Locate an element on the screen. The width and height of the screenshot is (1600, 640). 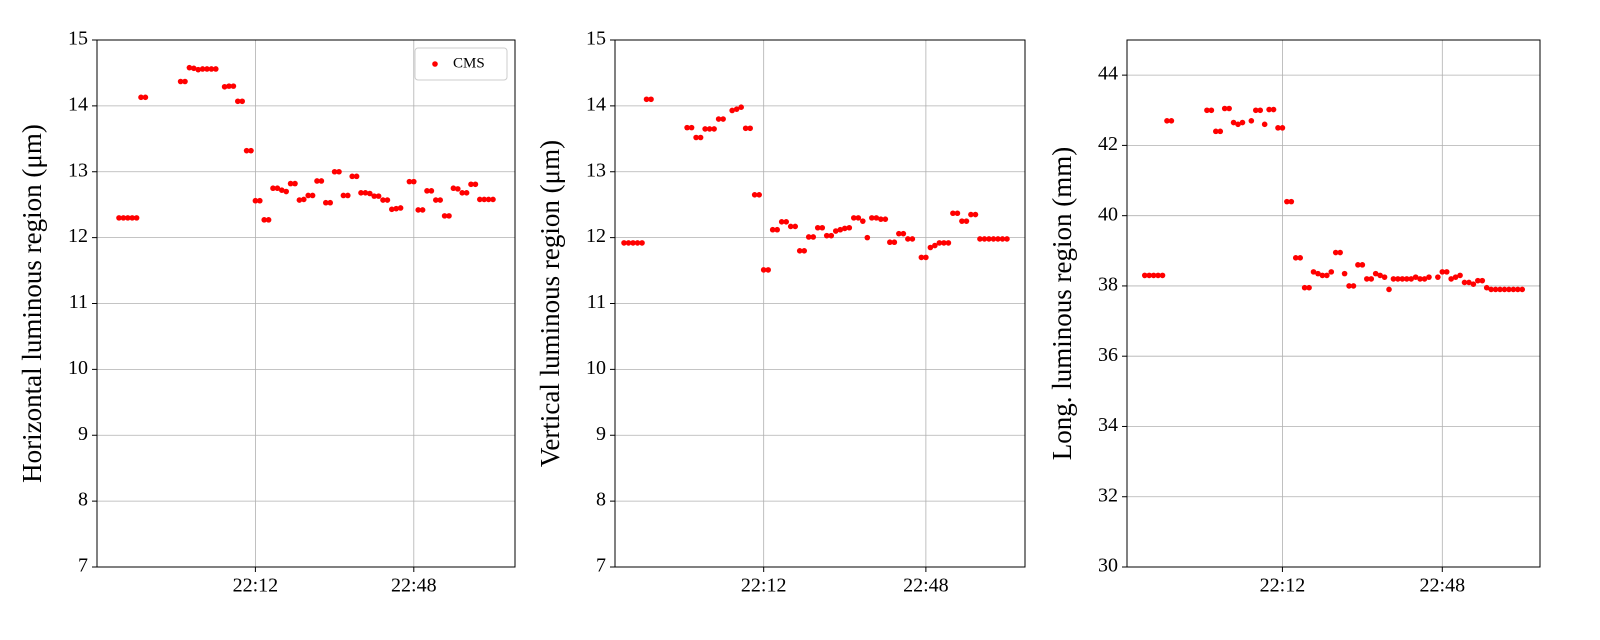
y-tick-label: 10 is located at coordinates (596, 368).